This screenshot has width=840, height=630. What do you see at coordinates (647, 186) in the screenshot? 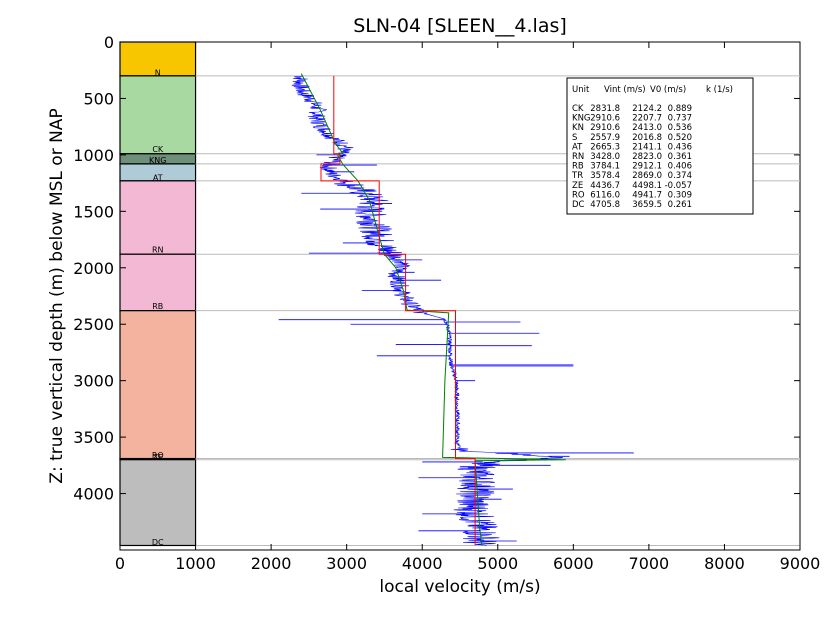
I see `legend-cell: 4498.1` at bounding box center [647, 186].